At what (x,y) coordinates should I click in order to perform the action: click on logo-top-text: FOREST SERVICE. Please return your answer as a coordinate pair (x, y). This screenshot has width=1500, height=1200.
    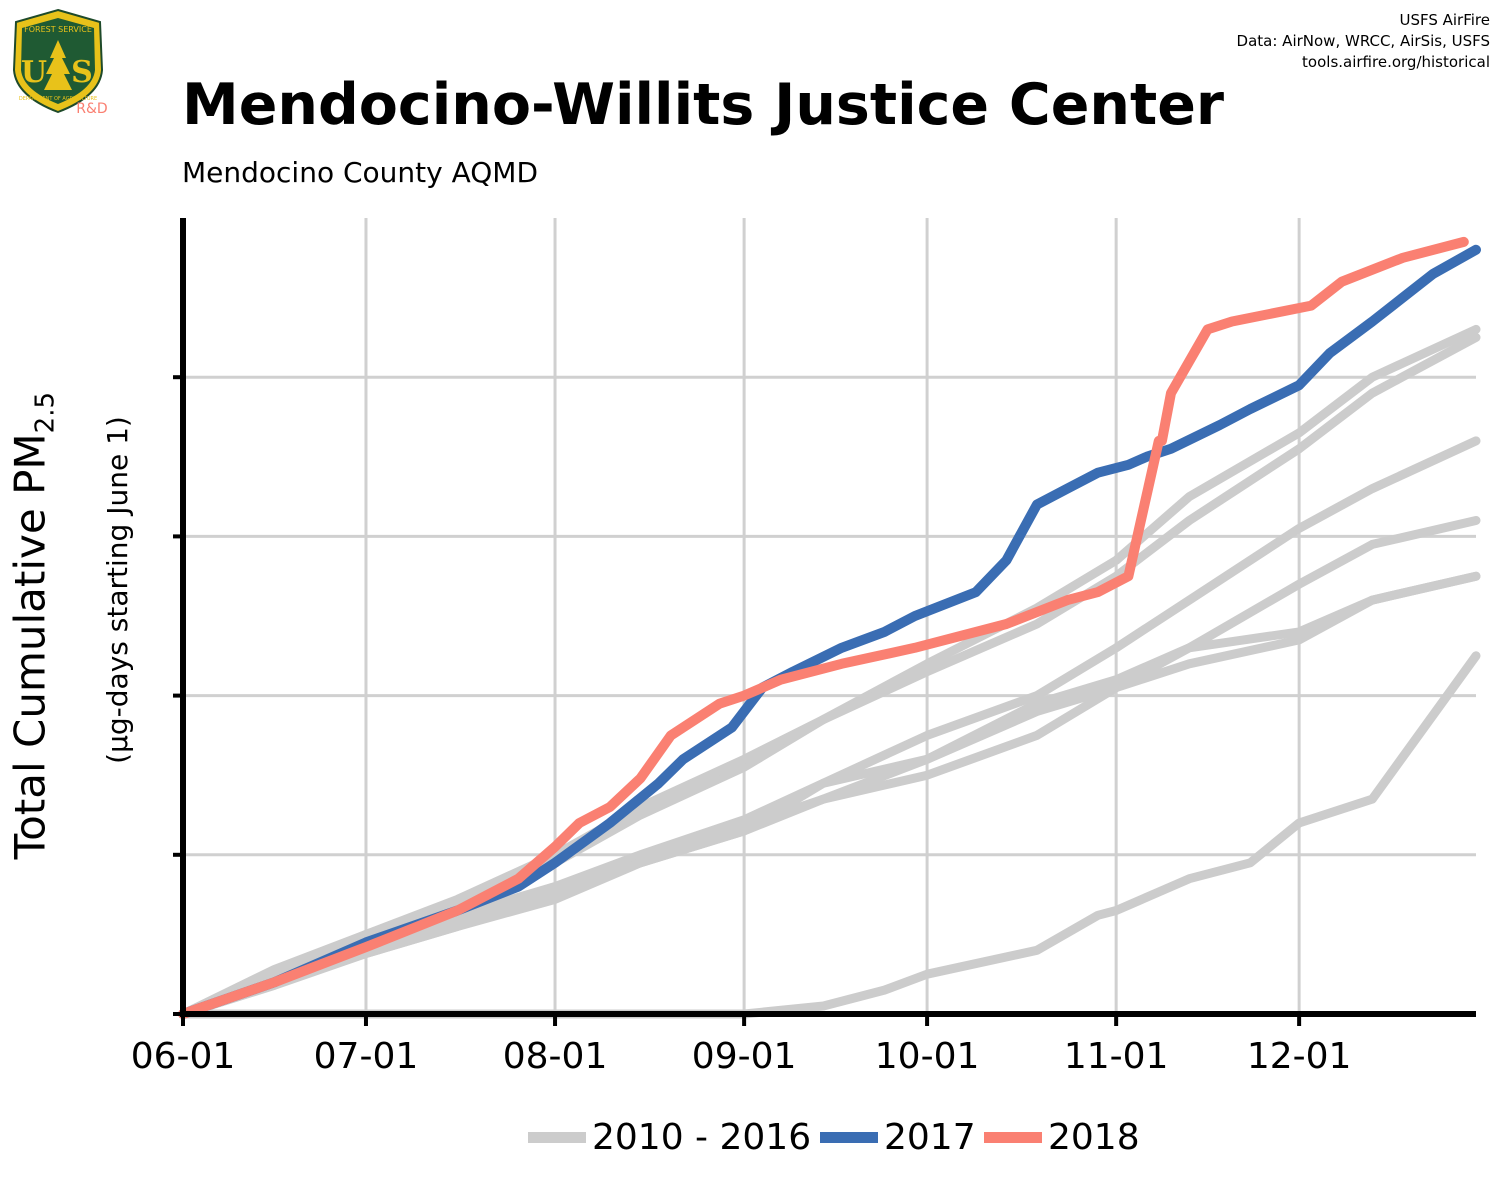
    Looking at the image, I should click on (58, 29).